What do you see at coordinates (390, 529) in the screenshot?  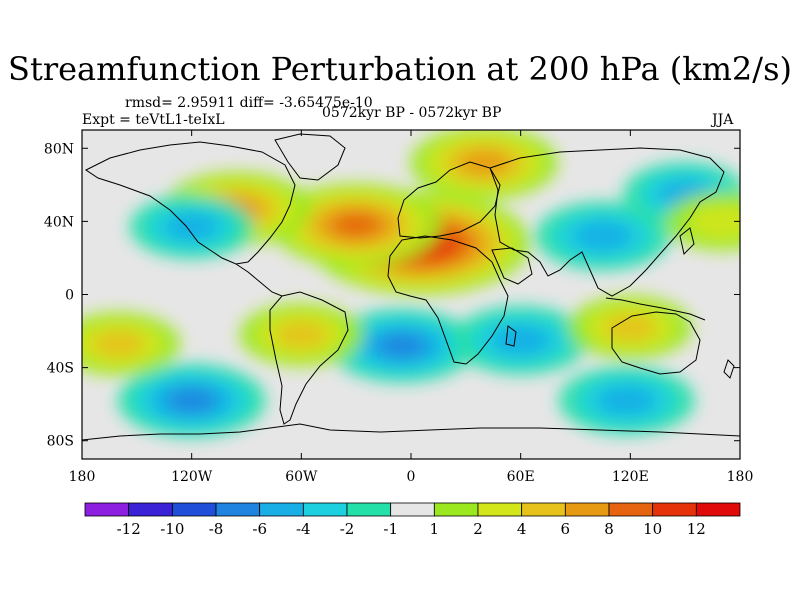 I see `colorbar-label: -1` at bounding box center [390, 529].